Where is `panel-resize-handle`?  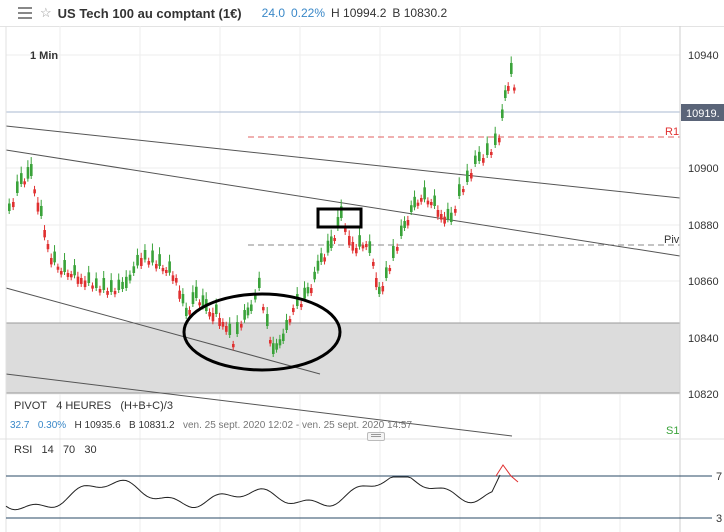
panel-resize-handle is located at coordinates (376, 436).